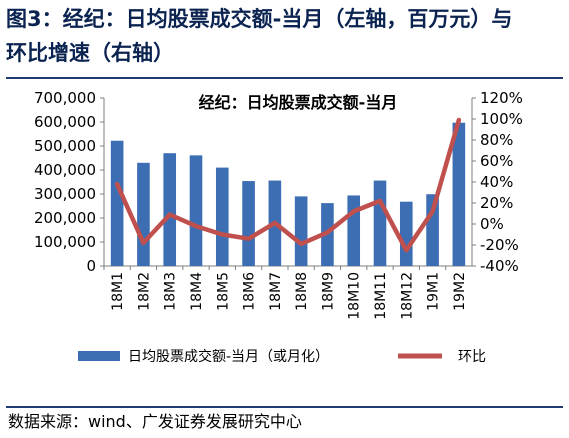 This screenshot has width=569, height=438. What do you see at coordinates (223, 291) in the screenshot?
I see `x-tick-label: 18M5` at bounding box center [223, 291].